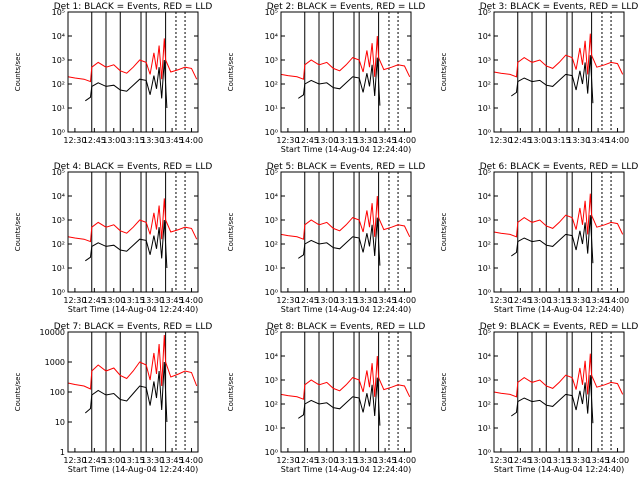  What do you see at coordinates (346, 7) in the screenshot?
I see `chart-title: Det 2: BLACK = Events, RED = LLD` at bounding box center [346, 7].